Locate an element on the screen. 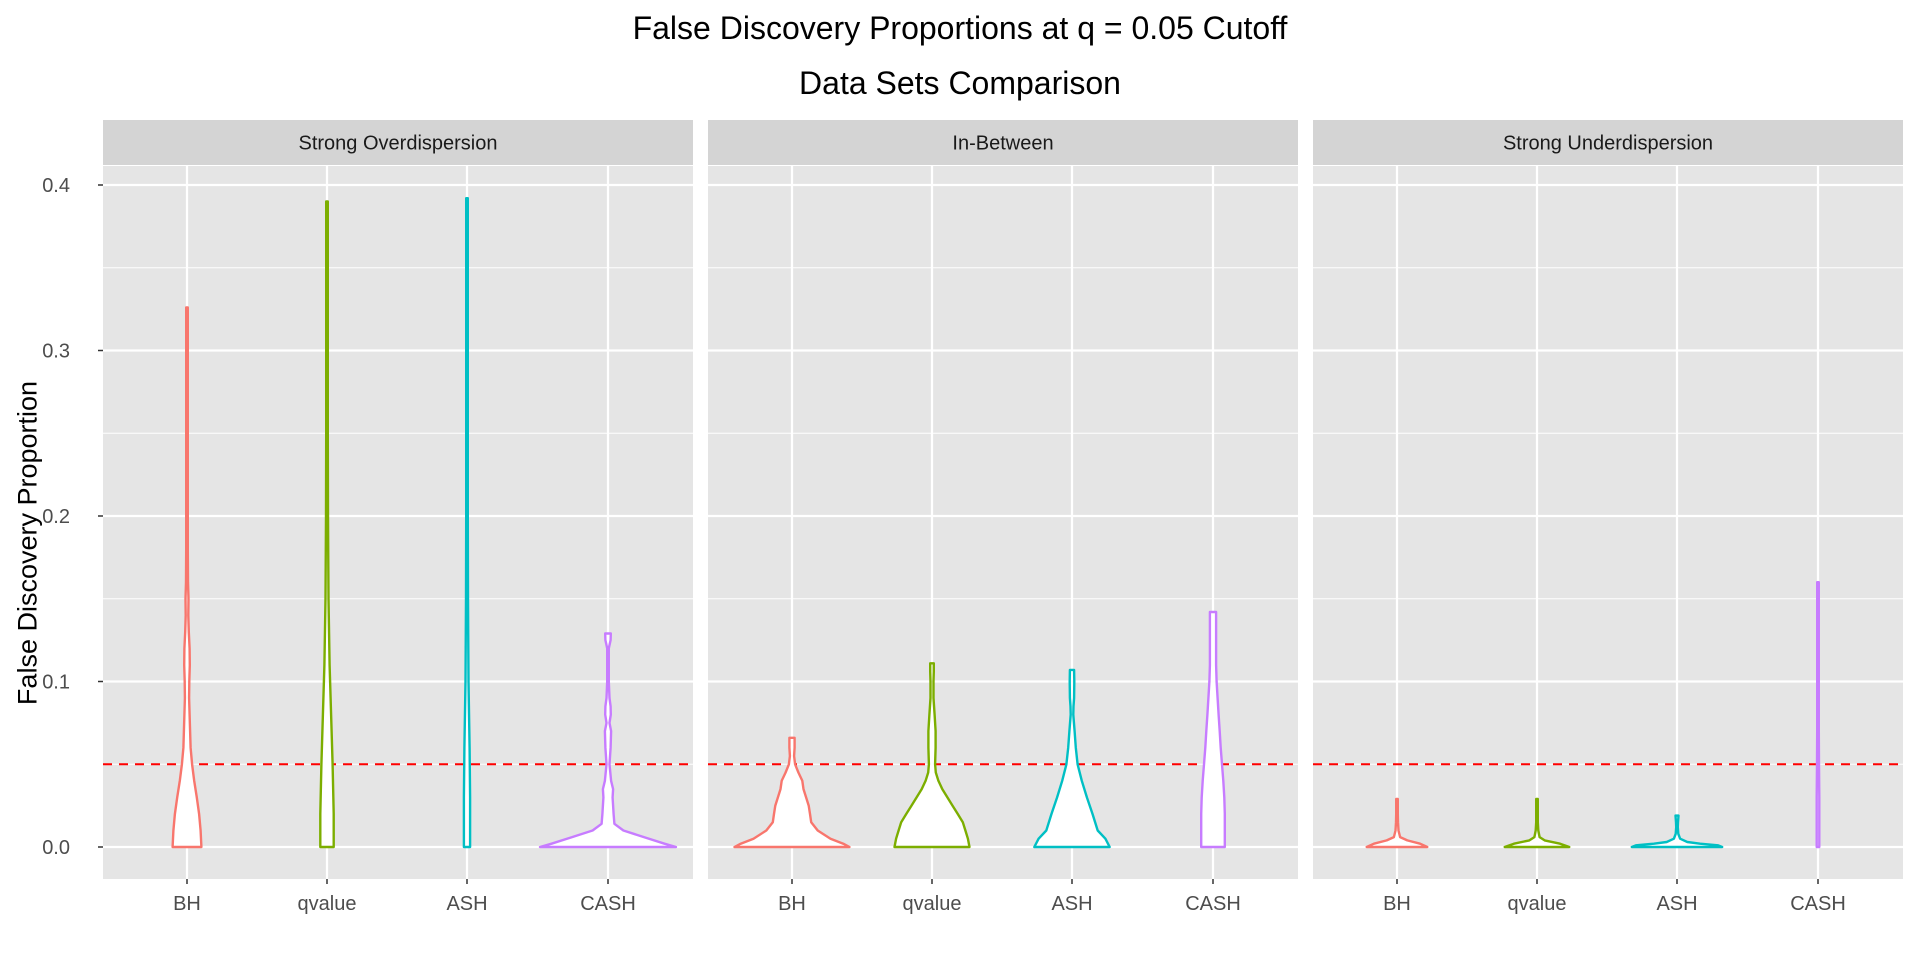  chart-subtitle: Data Sets Comparison is located at coordinates (960, 83).